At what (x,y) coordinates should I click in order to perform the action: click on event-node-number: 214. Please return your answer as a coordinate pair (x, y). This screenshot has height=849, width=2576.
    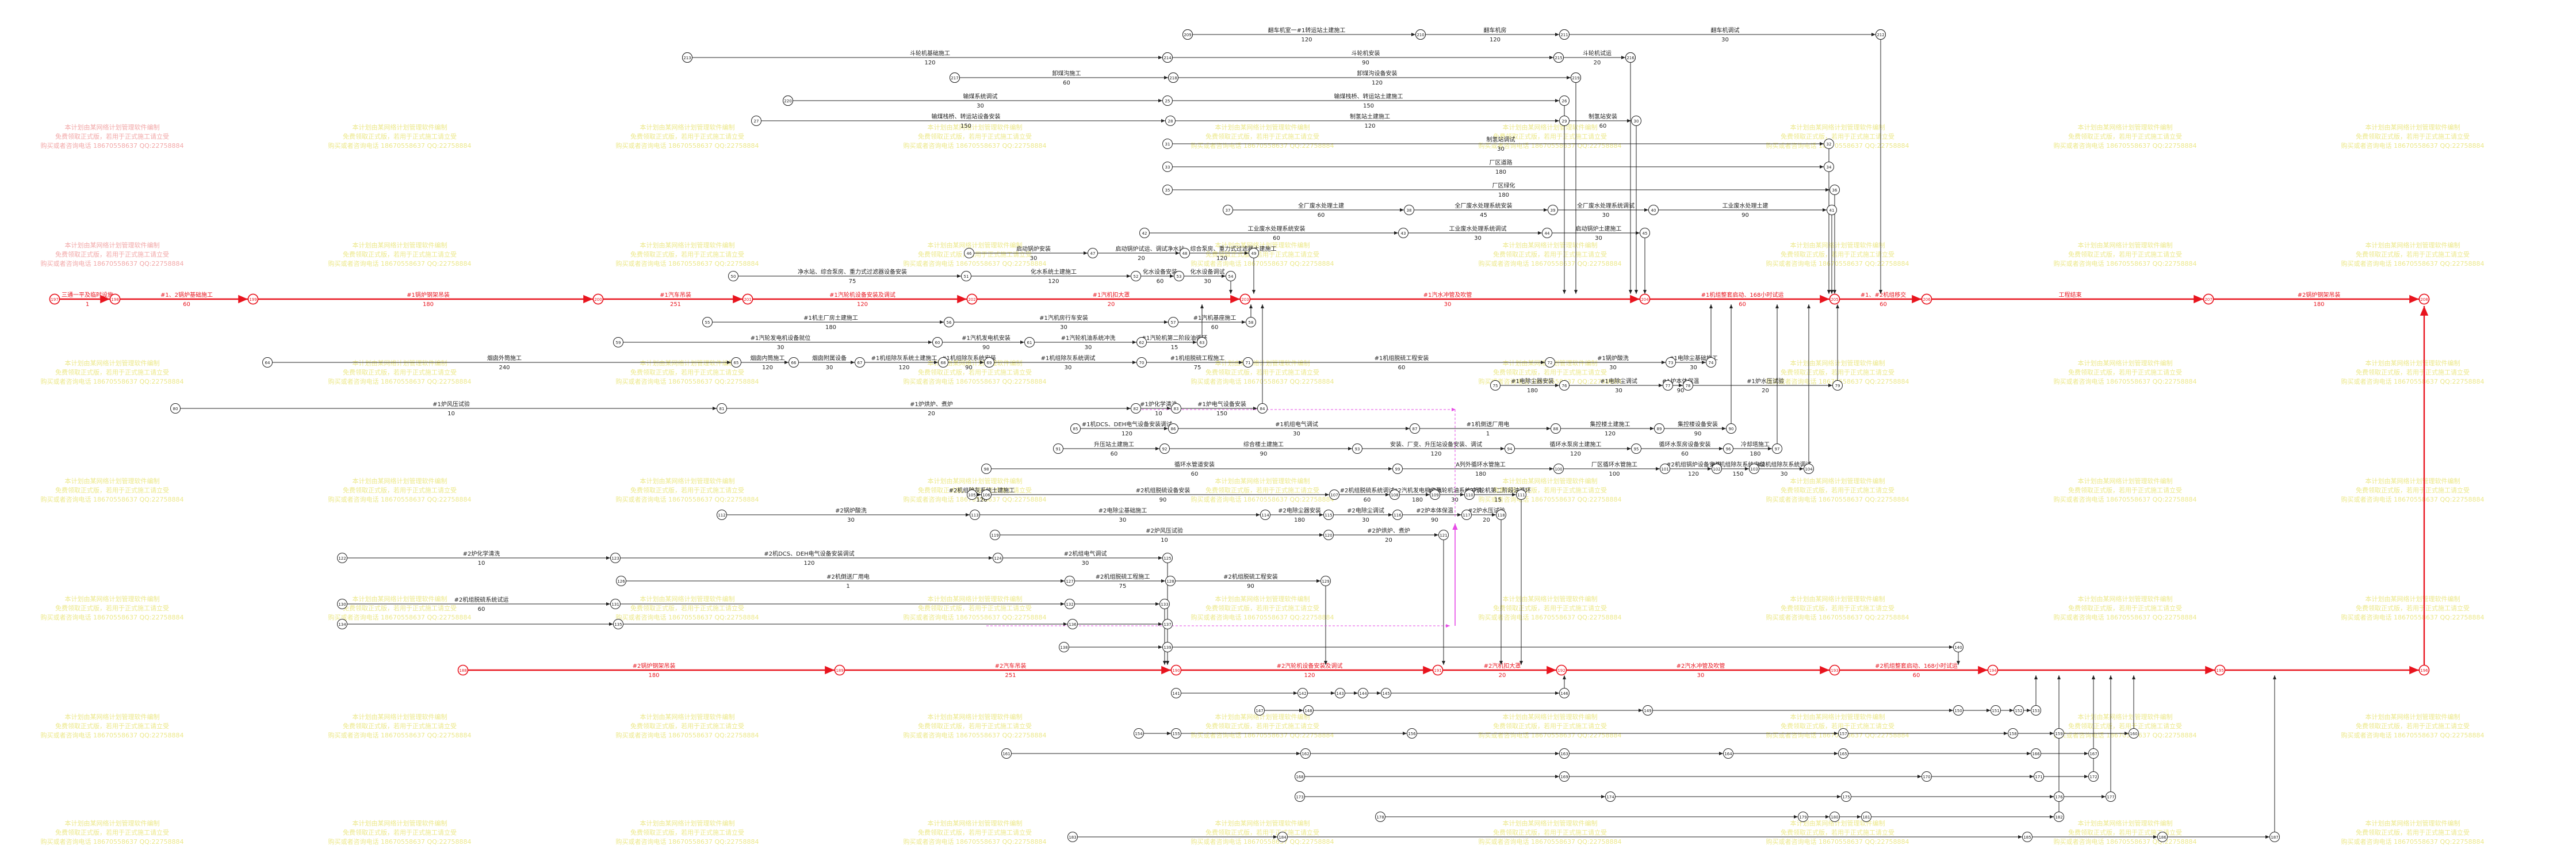
    Looking at the image, I should click on (1167, 58).